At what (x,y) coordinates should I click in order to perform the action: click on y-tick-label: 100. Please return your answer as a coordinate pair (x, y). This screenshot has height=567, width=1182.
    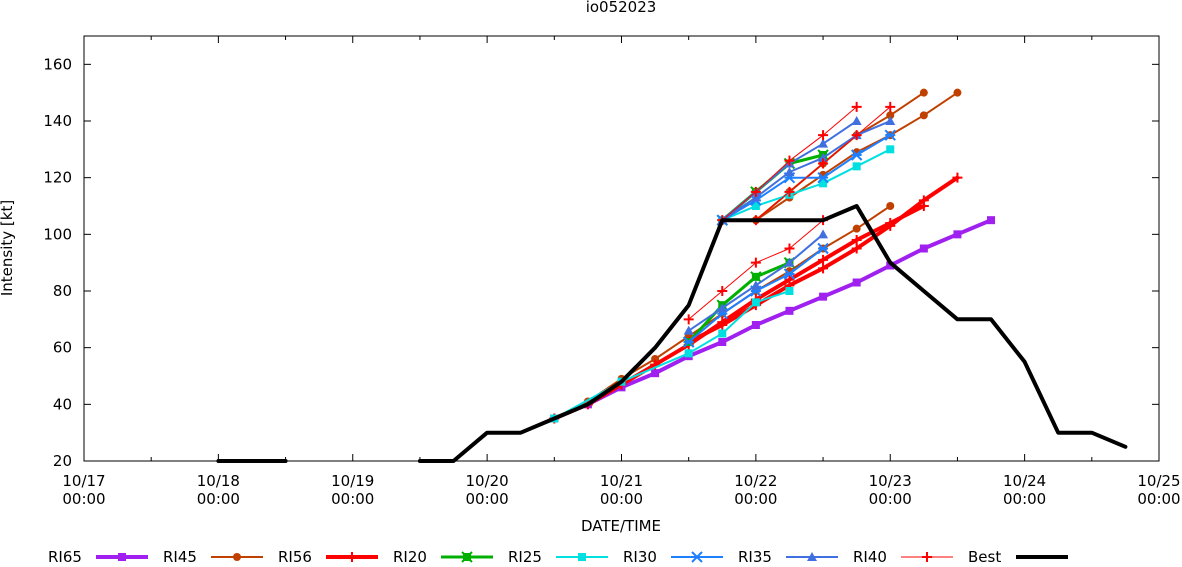
    Looking at the image, I should click on (57, 234).